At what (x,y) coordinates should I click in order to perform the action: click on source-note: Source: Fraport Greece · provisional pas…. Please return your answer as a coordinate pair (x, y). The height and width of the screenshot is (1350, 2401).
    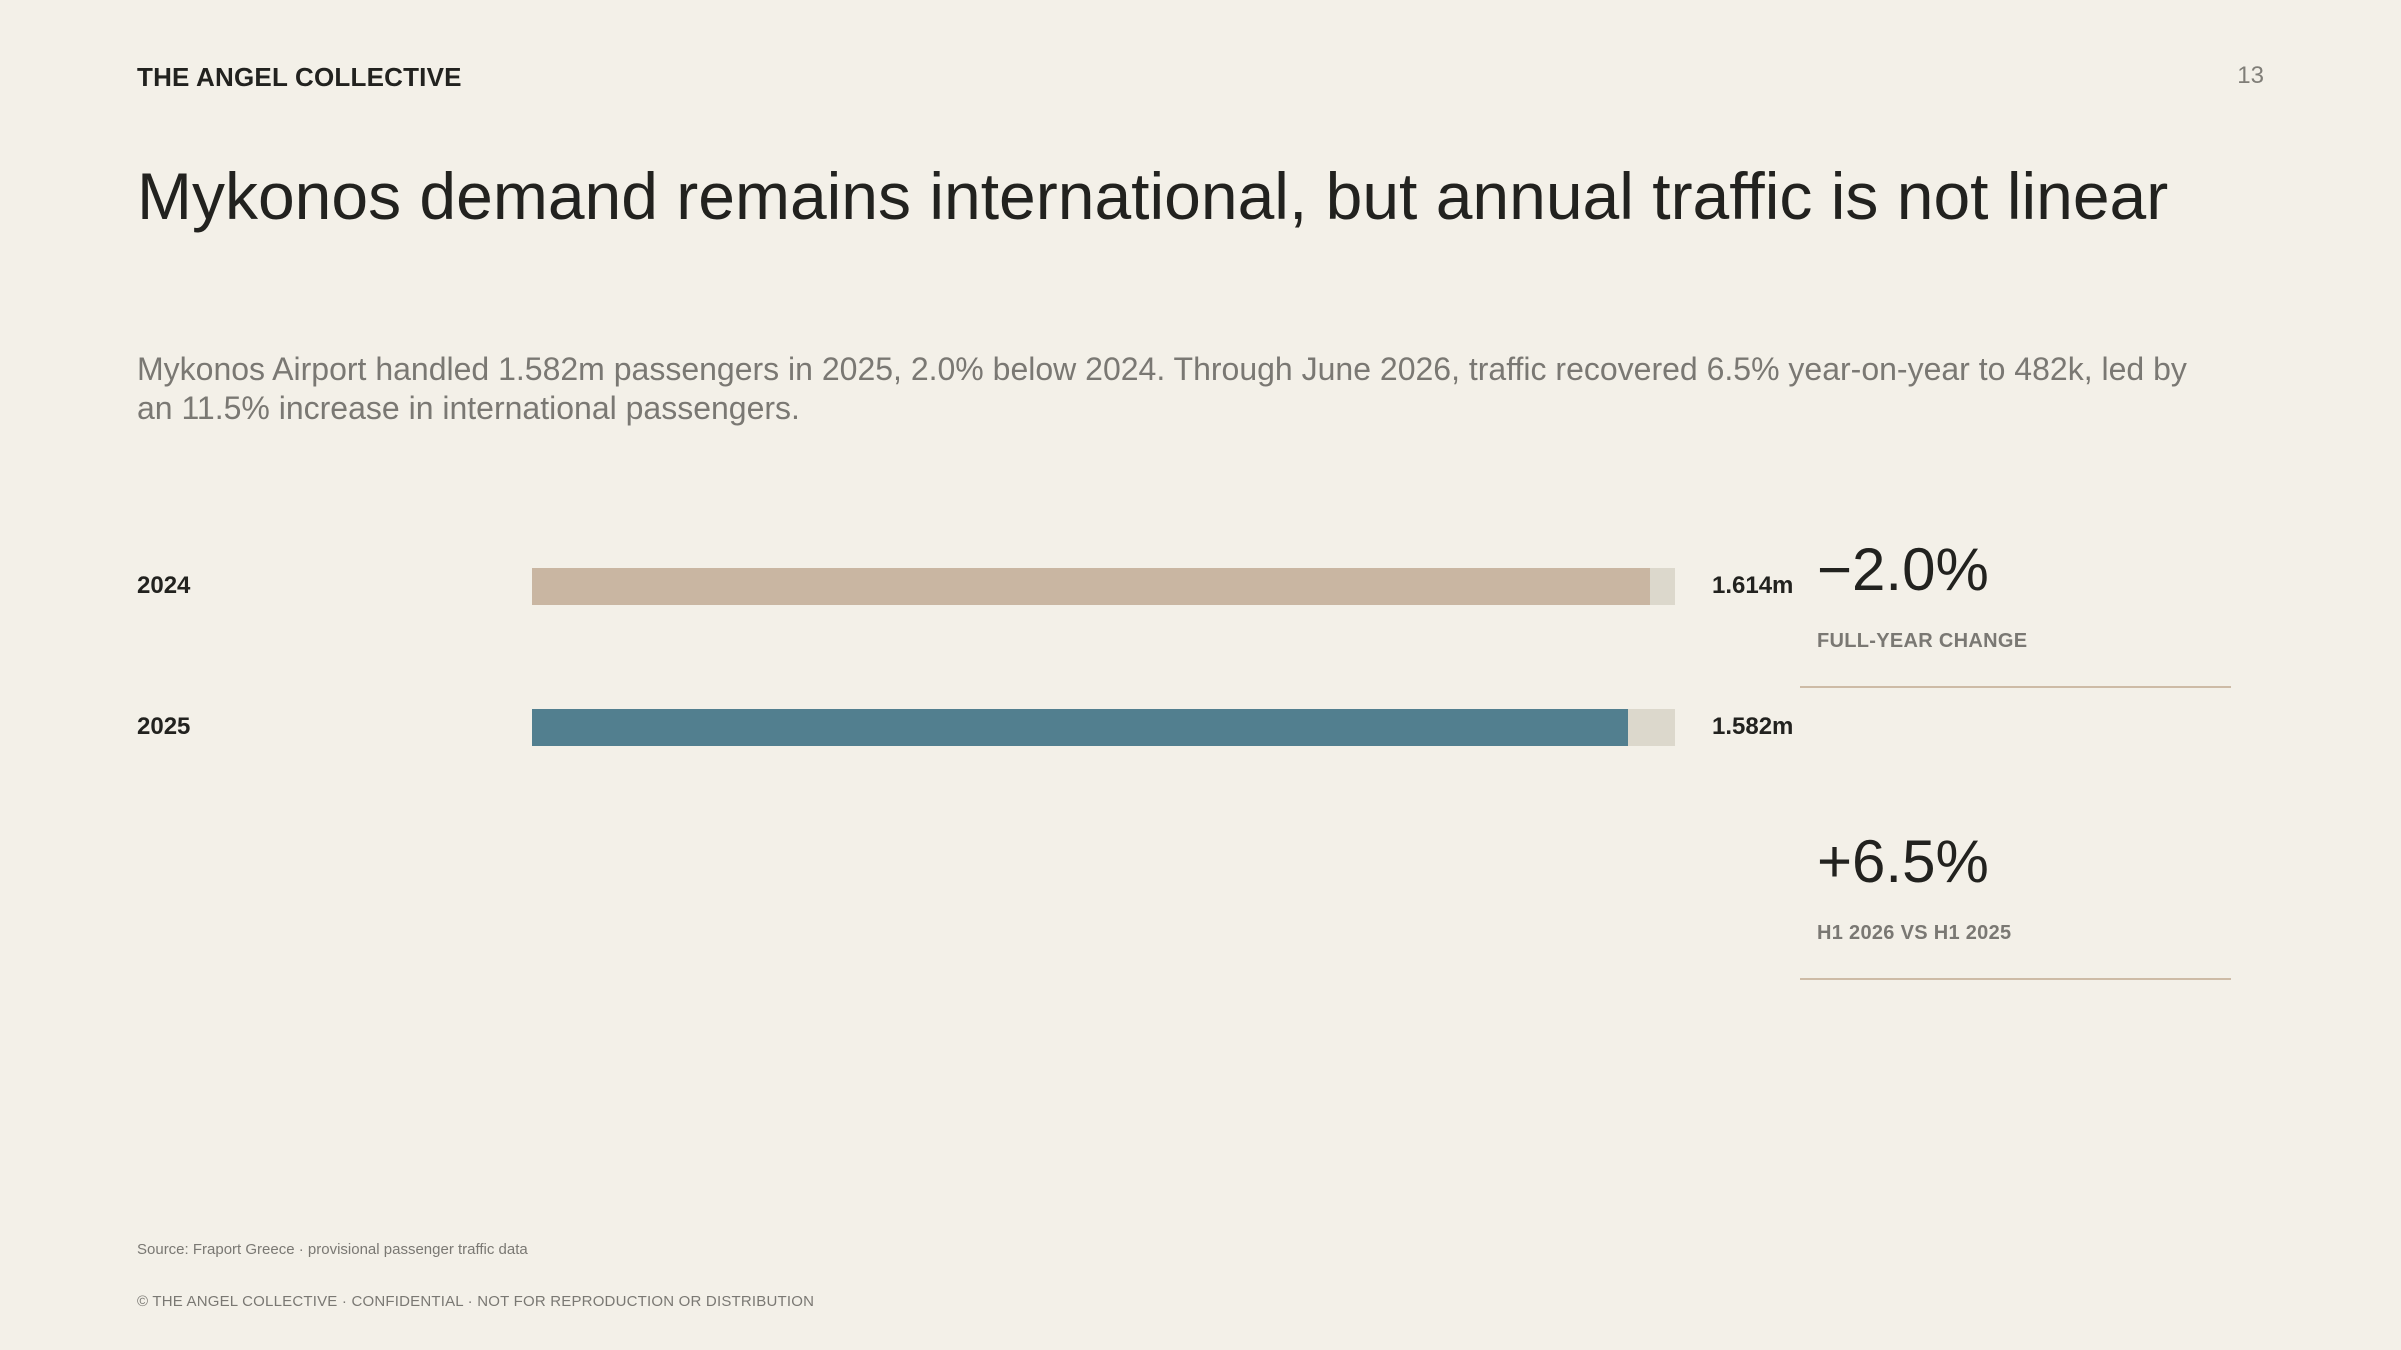
    Looking at the image, I should click on (332, 1249).